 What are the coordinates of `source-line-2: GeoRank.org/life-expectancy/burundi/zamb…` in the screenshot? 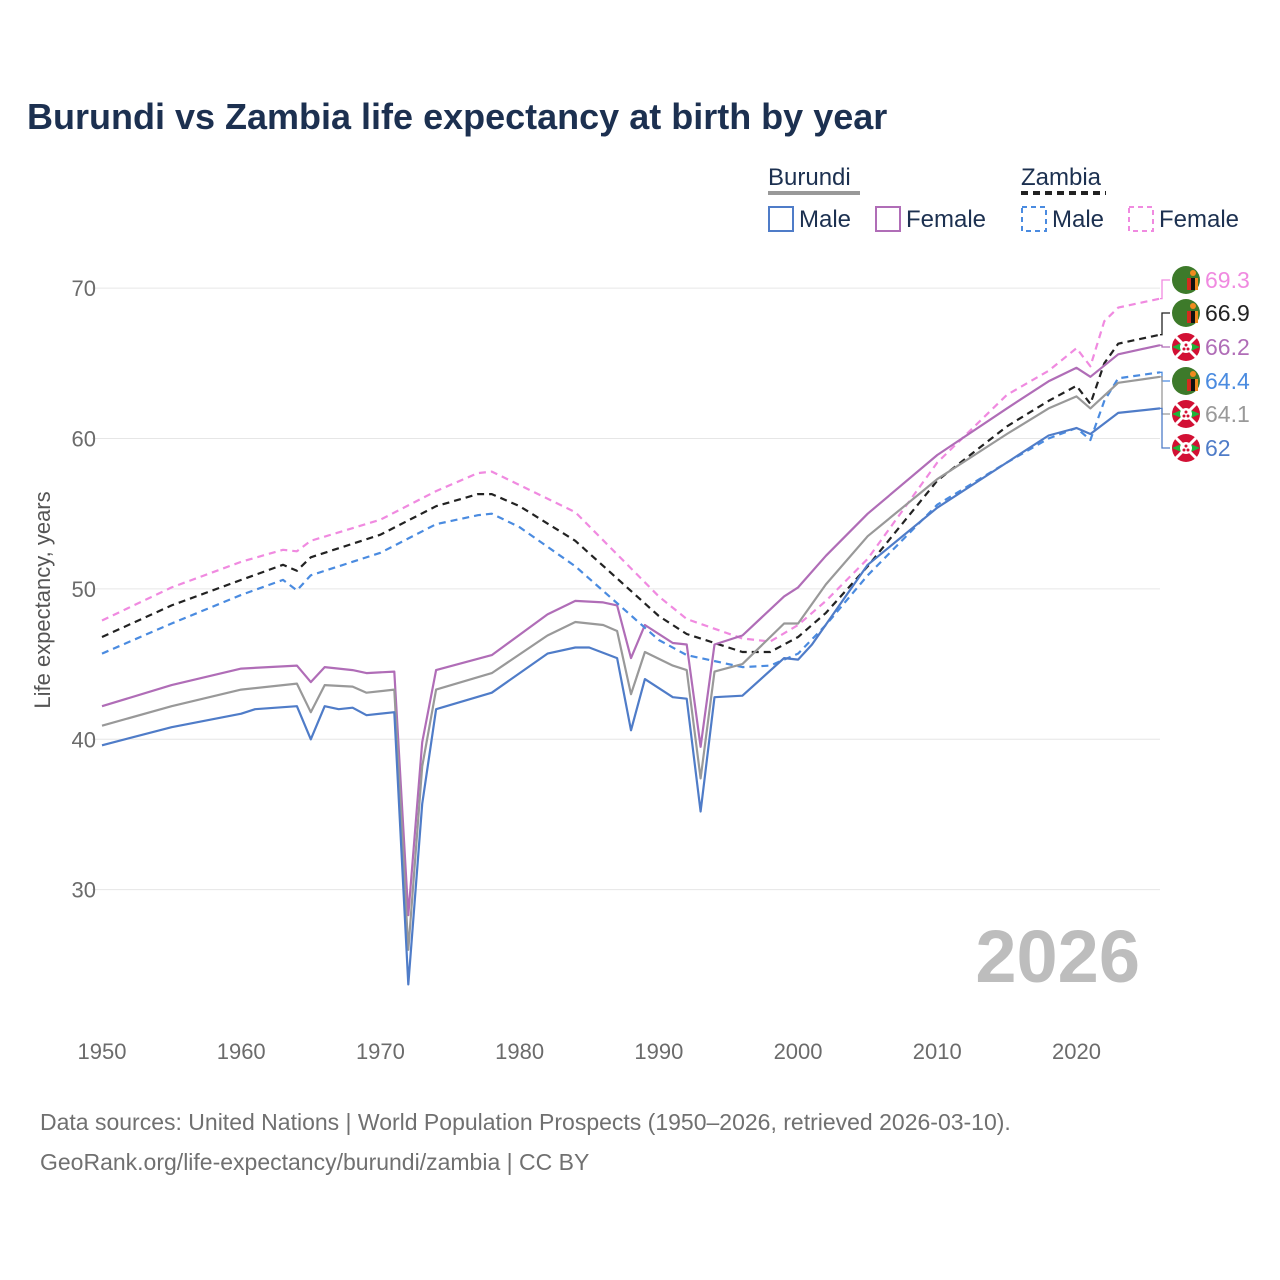 It's located at (314, 1162).